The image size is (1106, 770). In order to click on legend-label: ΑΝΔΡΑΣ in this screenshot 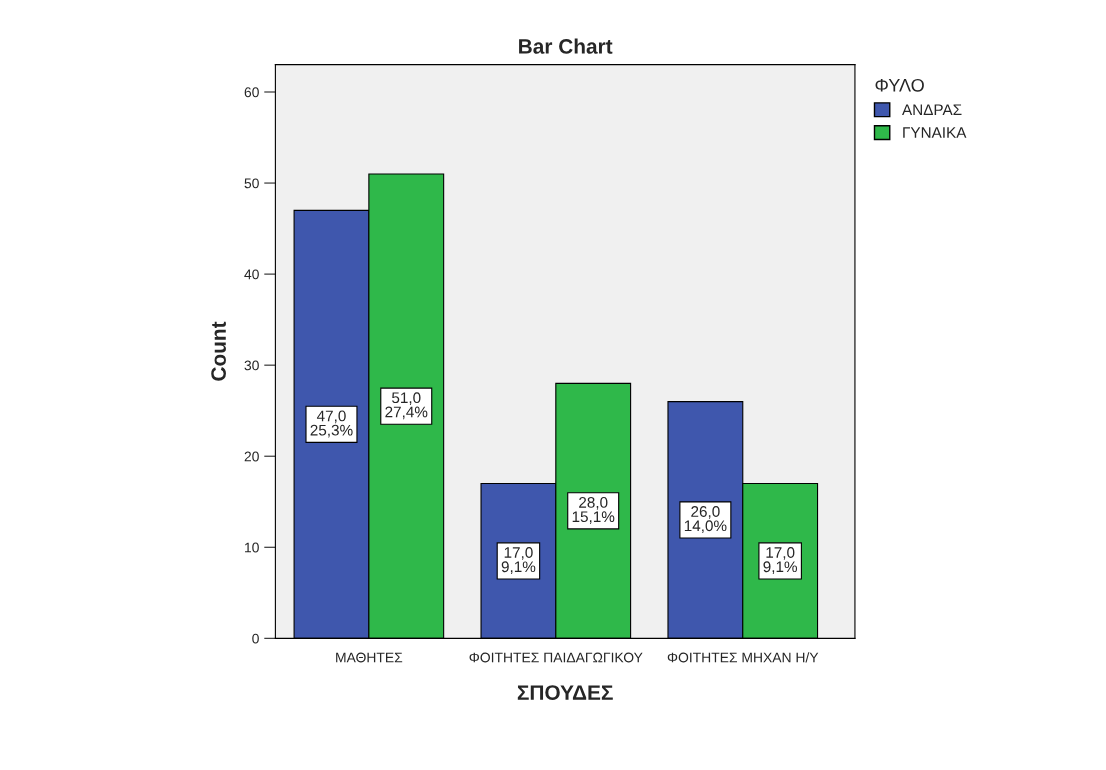, I will do `click(932, 109)`.